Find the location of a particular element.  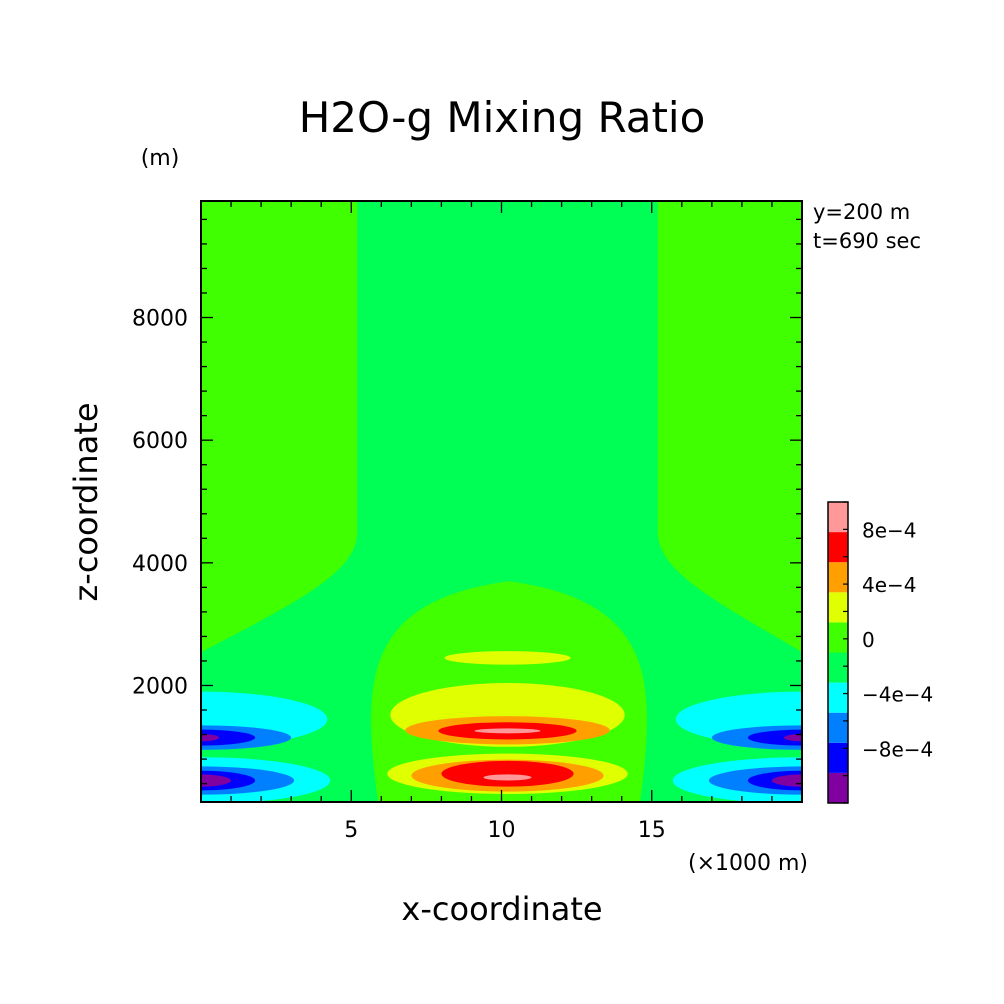

contour-region-left-purple-lower is located at coordinates (216, 780).